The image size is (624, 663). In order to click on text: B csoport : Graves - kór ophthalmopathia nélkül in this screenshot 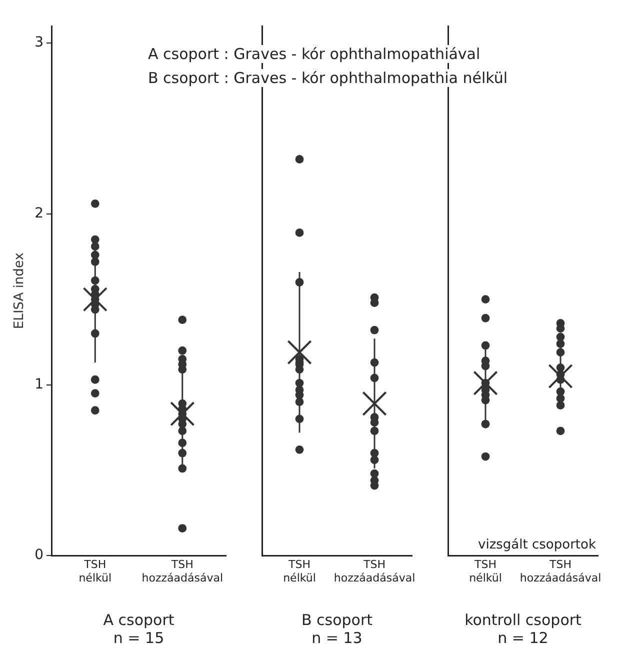, I will do `click(328, 78)`.